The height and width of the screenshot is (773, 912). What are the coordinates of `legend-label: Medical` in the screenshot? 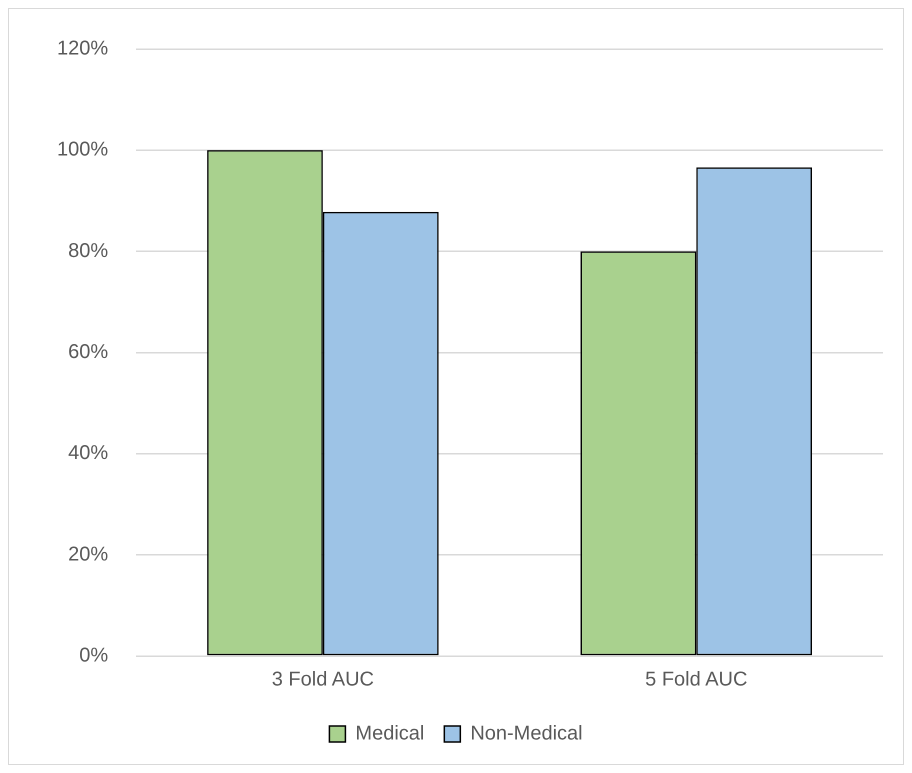 It's located at (389, 733).